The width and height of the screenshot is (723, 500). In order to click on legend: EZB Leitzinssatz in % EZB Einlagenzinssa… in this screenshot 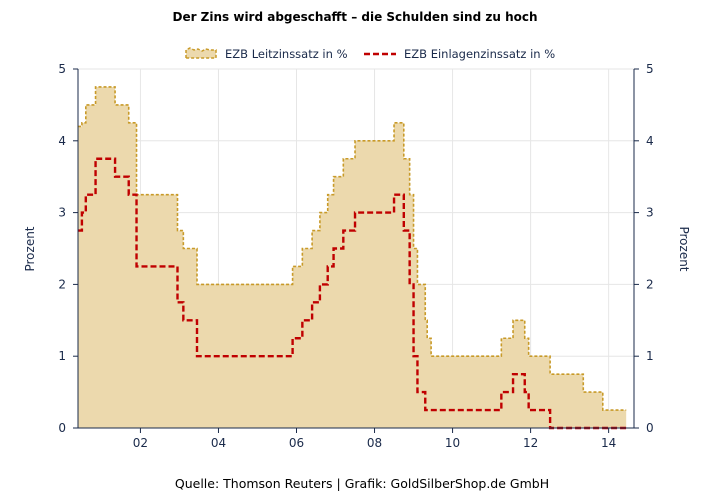, I will do `click(370, 54)`.